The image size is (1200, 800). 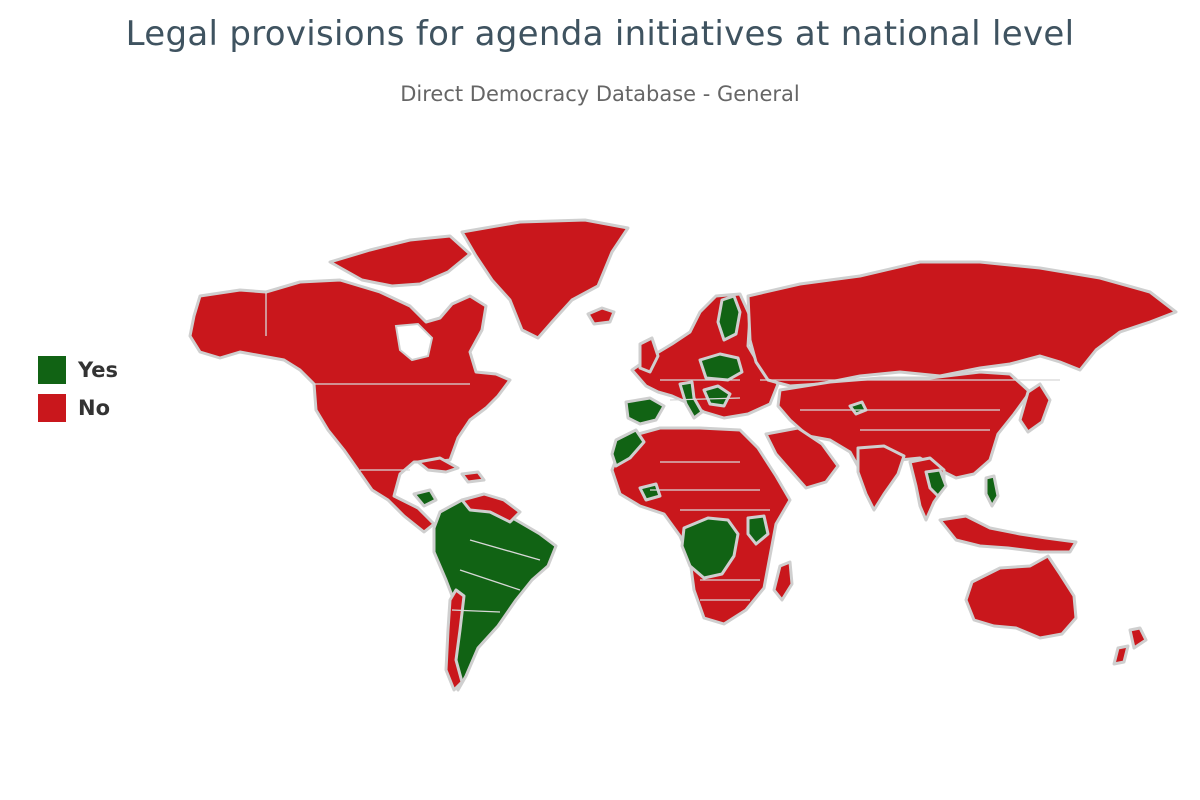 I want to click on legend-swatch-yes, so click(x=52, y=370).